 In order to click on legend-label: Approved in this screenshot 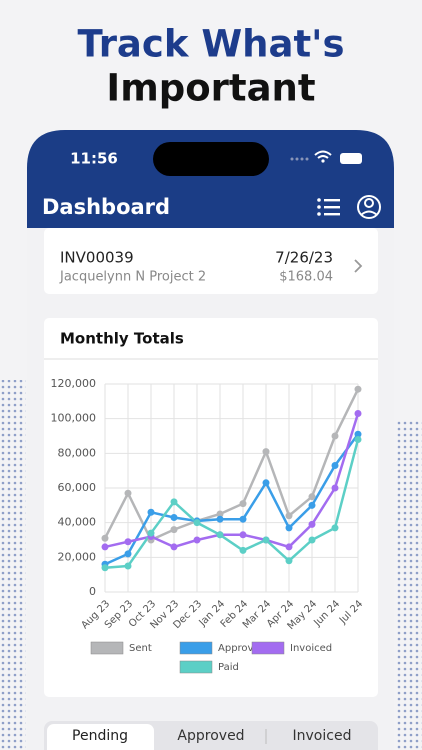, I will do `click(242, 648)`.